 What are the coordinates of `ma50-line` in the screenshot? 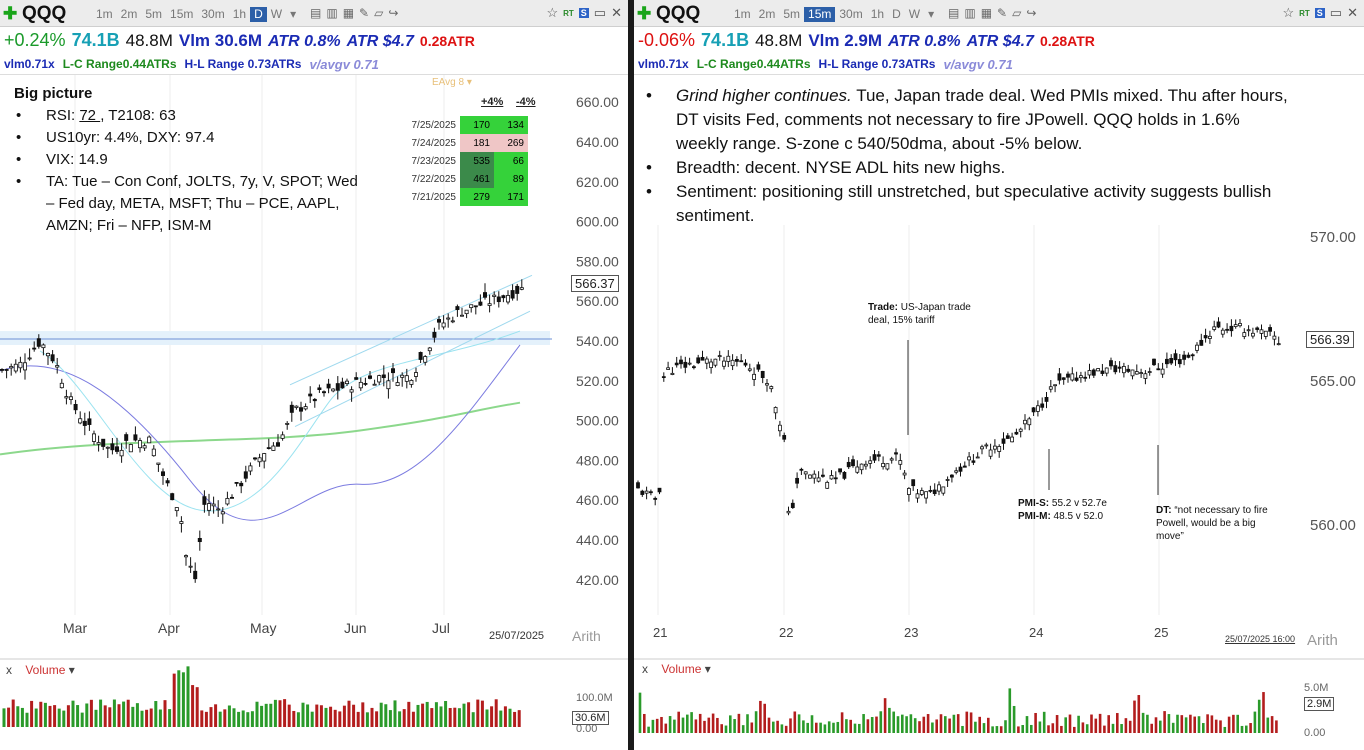 It's located at (260, 432).